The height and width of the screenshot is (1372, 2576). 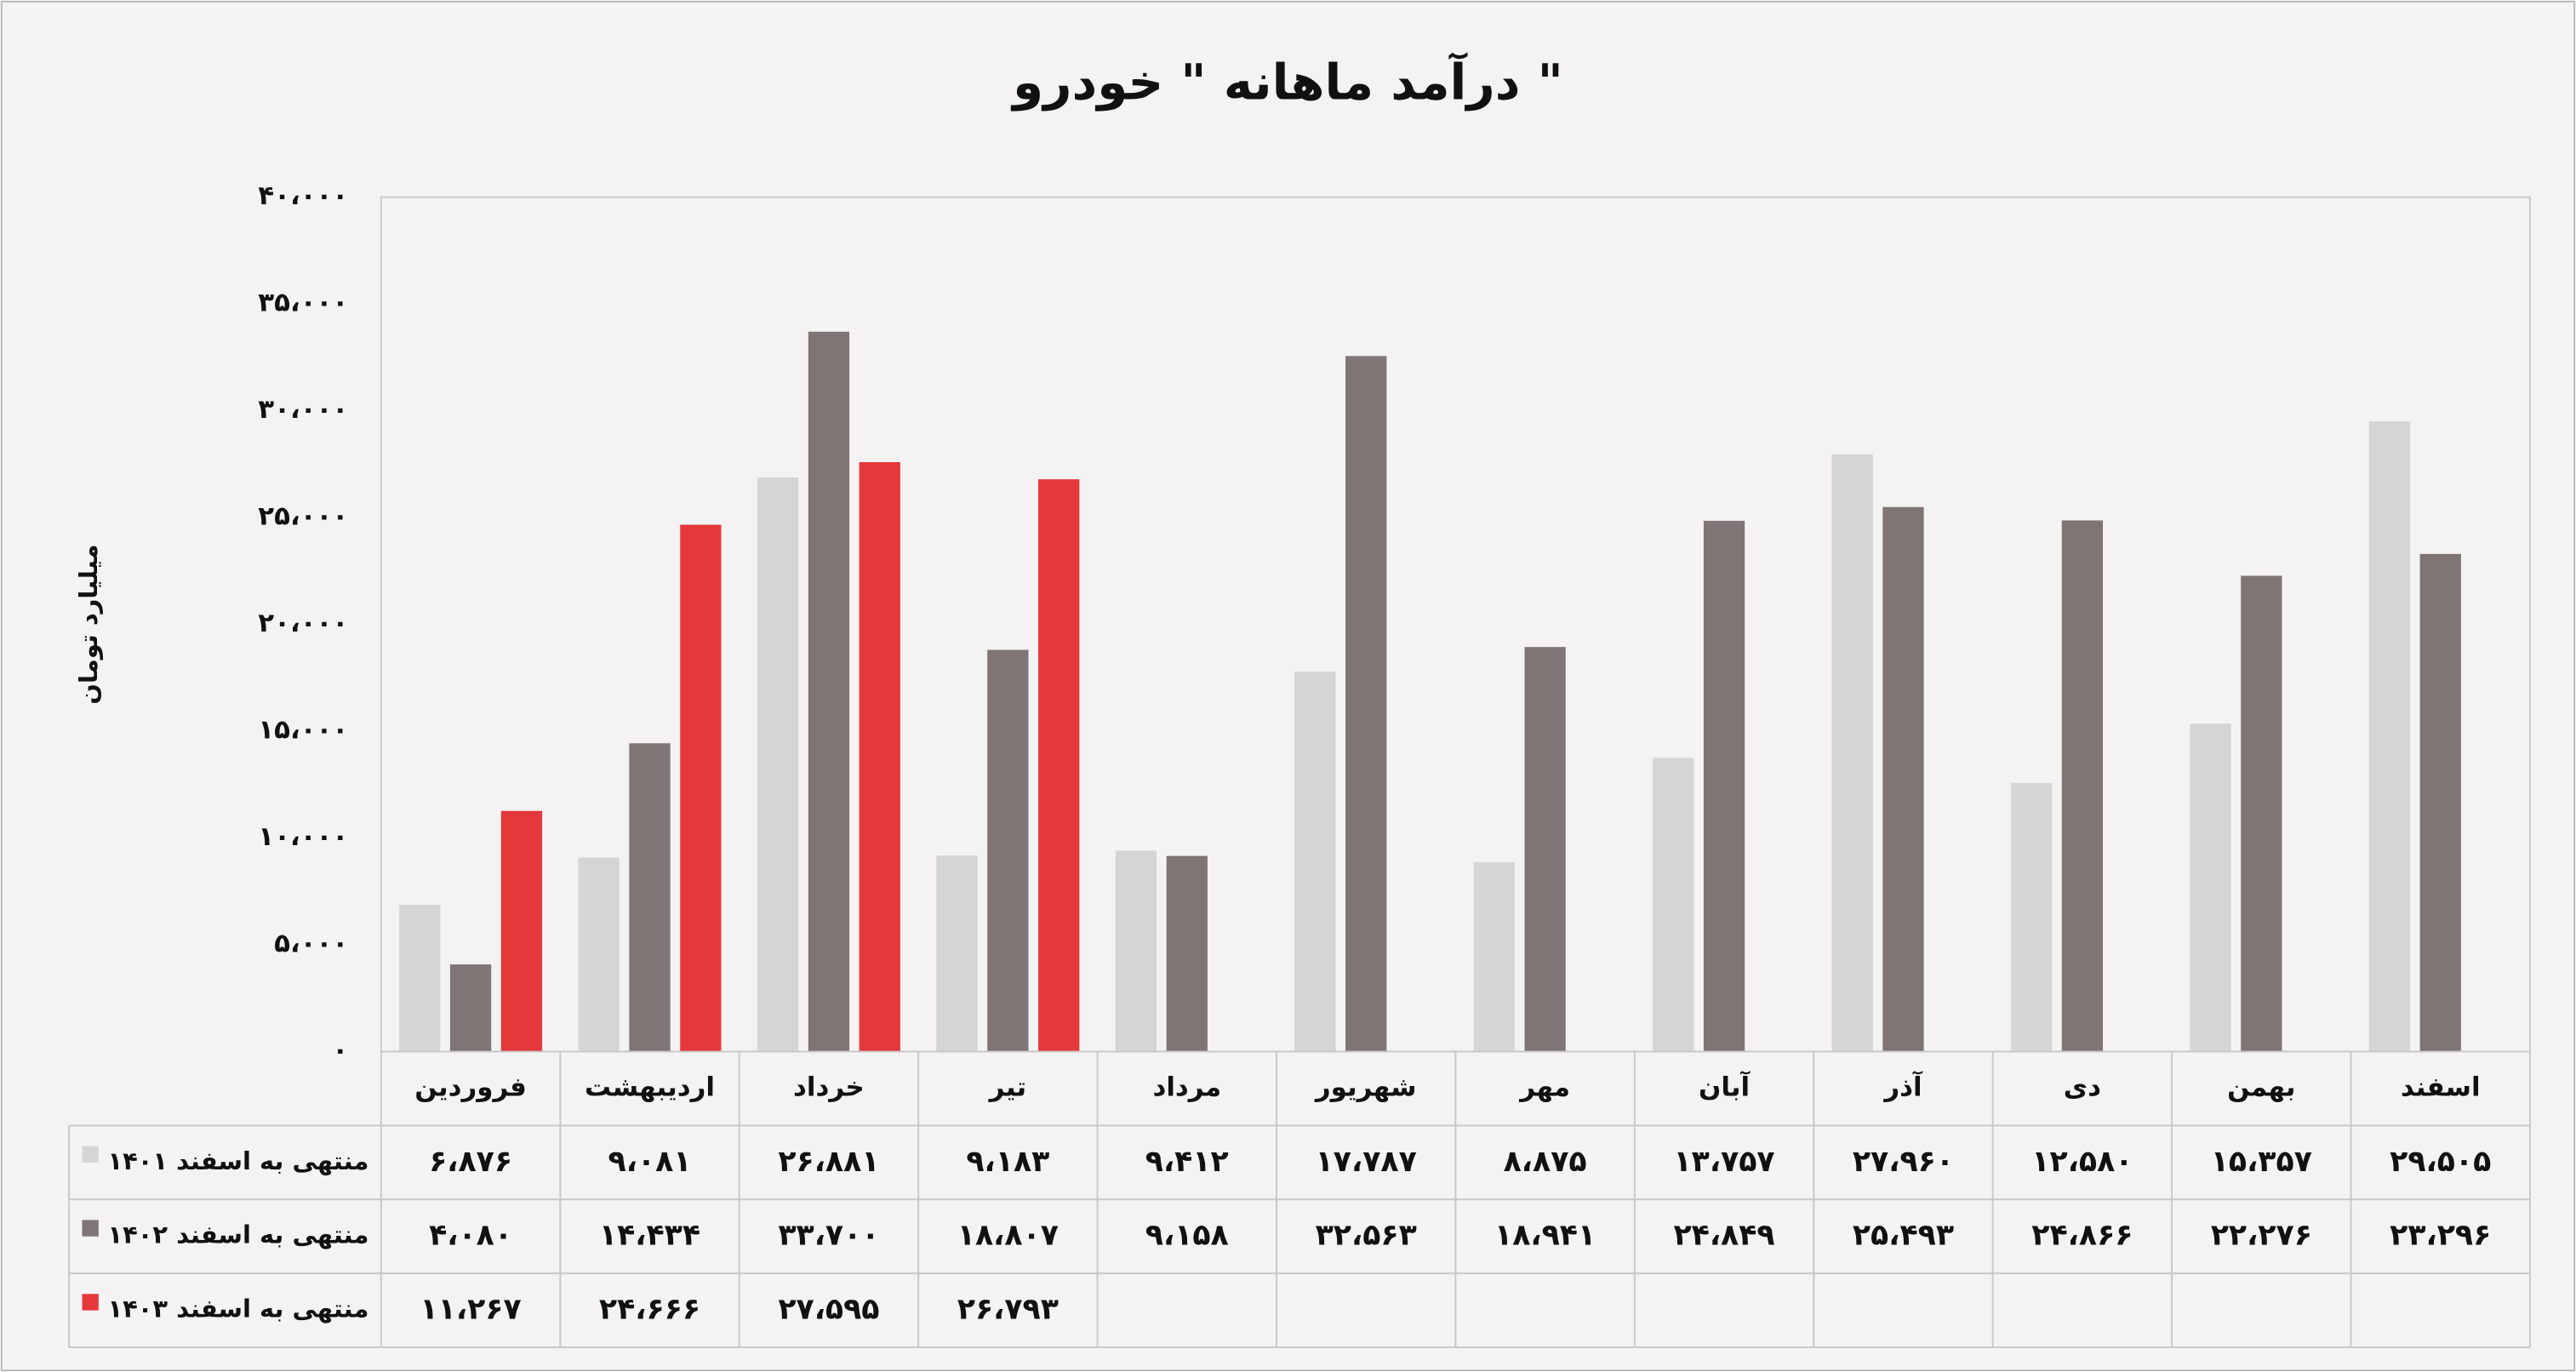 I want to click on x-tick-label: مرداد, so click(x=1186, y=1087).